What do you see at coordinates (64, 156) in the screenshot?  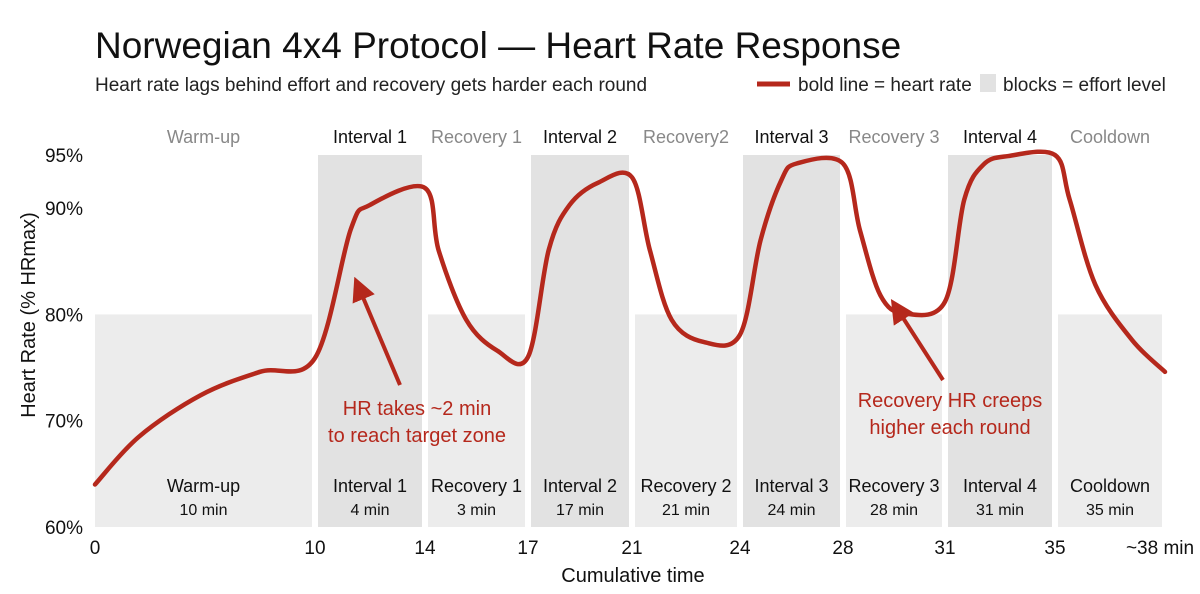 I see `y-tick-label: 95%` at bounding box center [64, 156].